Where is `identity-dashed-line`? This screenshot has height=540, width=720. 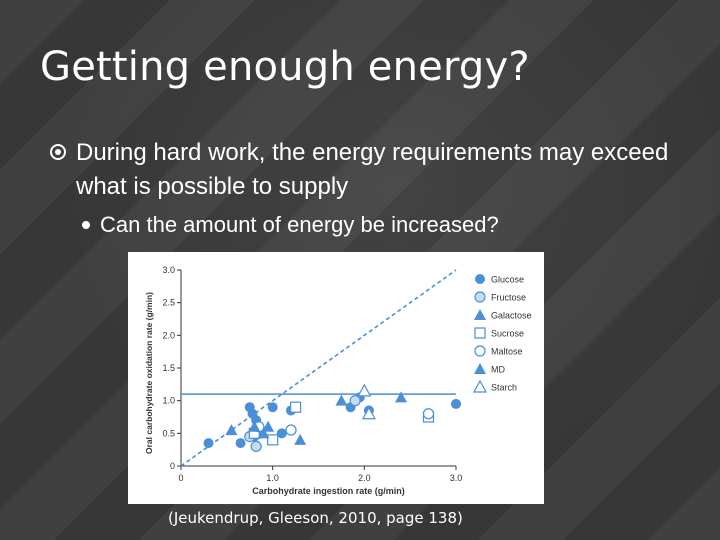 identity-dashed-line is located at coordinates (318, 368).